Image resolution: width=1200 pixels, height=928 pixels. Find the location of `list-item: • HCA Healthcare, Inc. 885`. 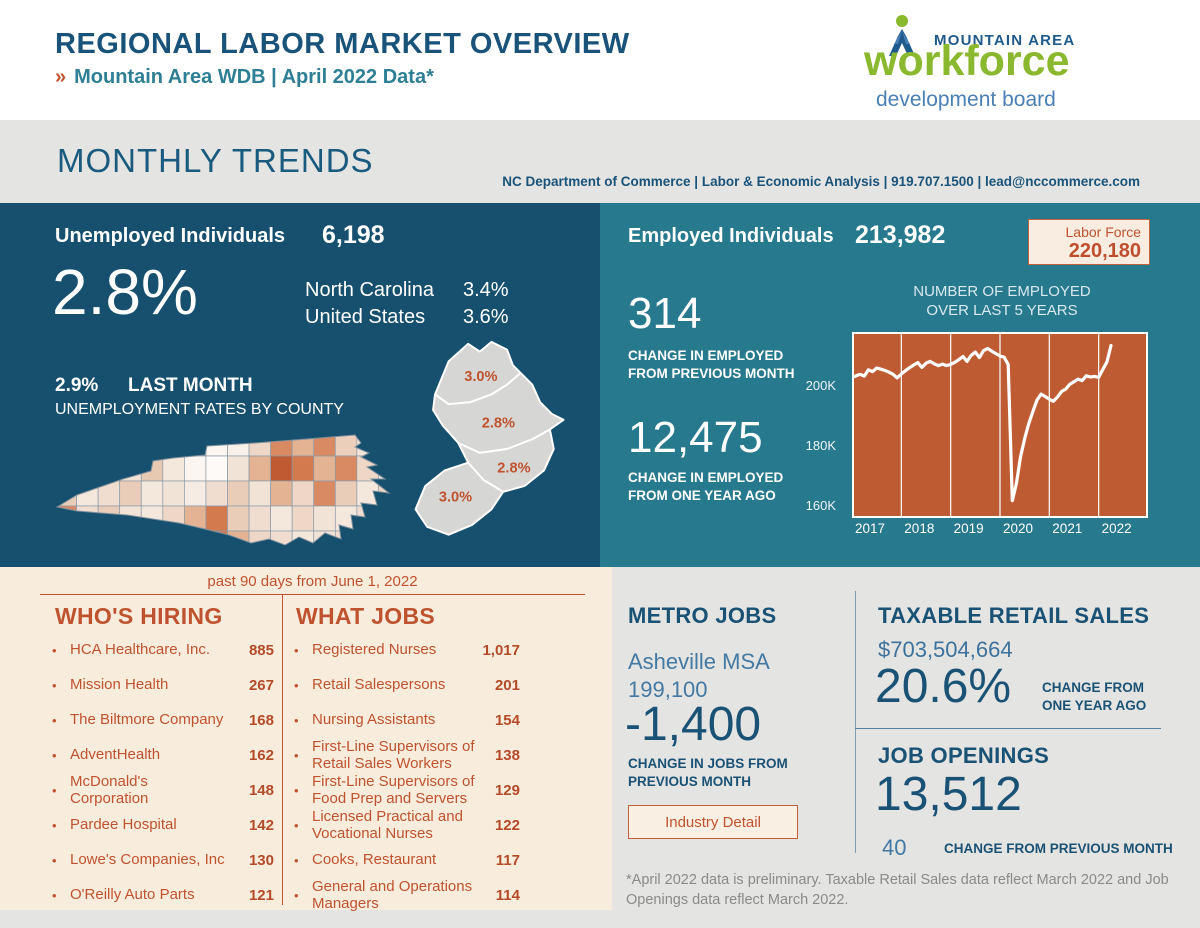

list-item: • HCA Healthcare, Inc. 885 is located at coordinates (163, 650).